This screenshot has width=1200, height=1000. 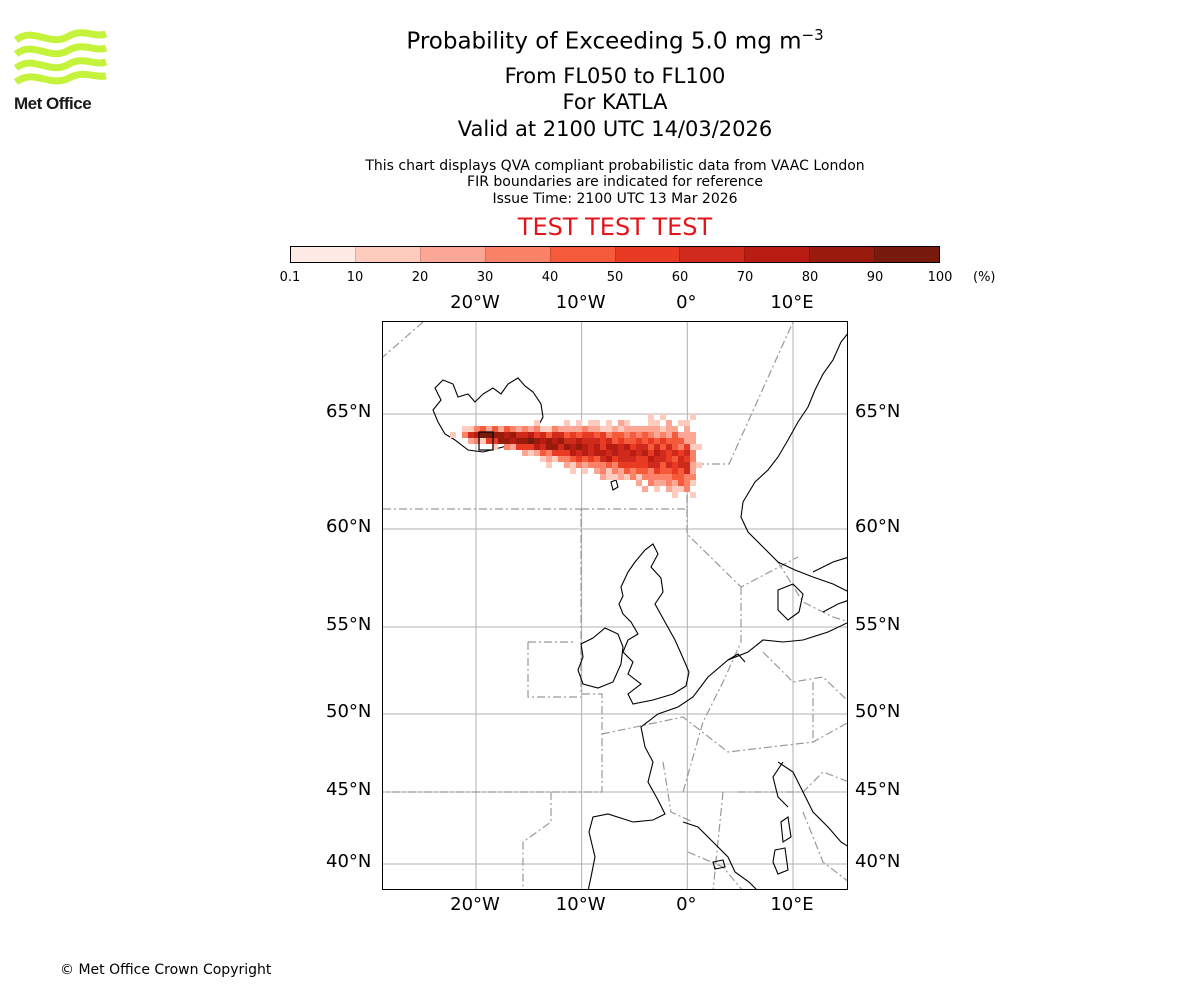 What do you see at coordinates (878, 861) in the screenshot?
I see `latitude-label: 40°N` at bounding box center [878, 861].